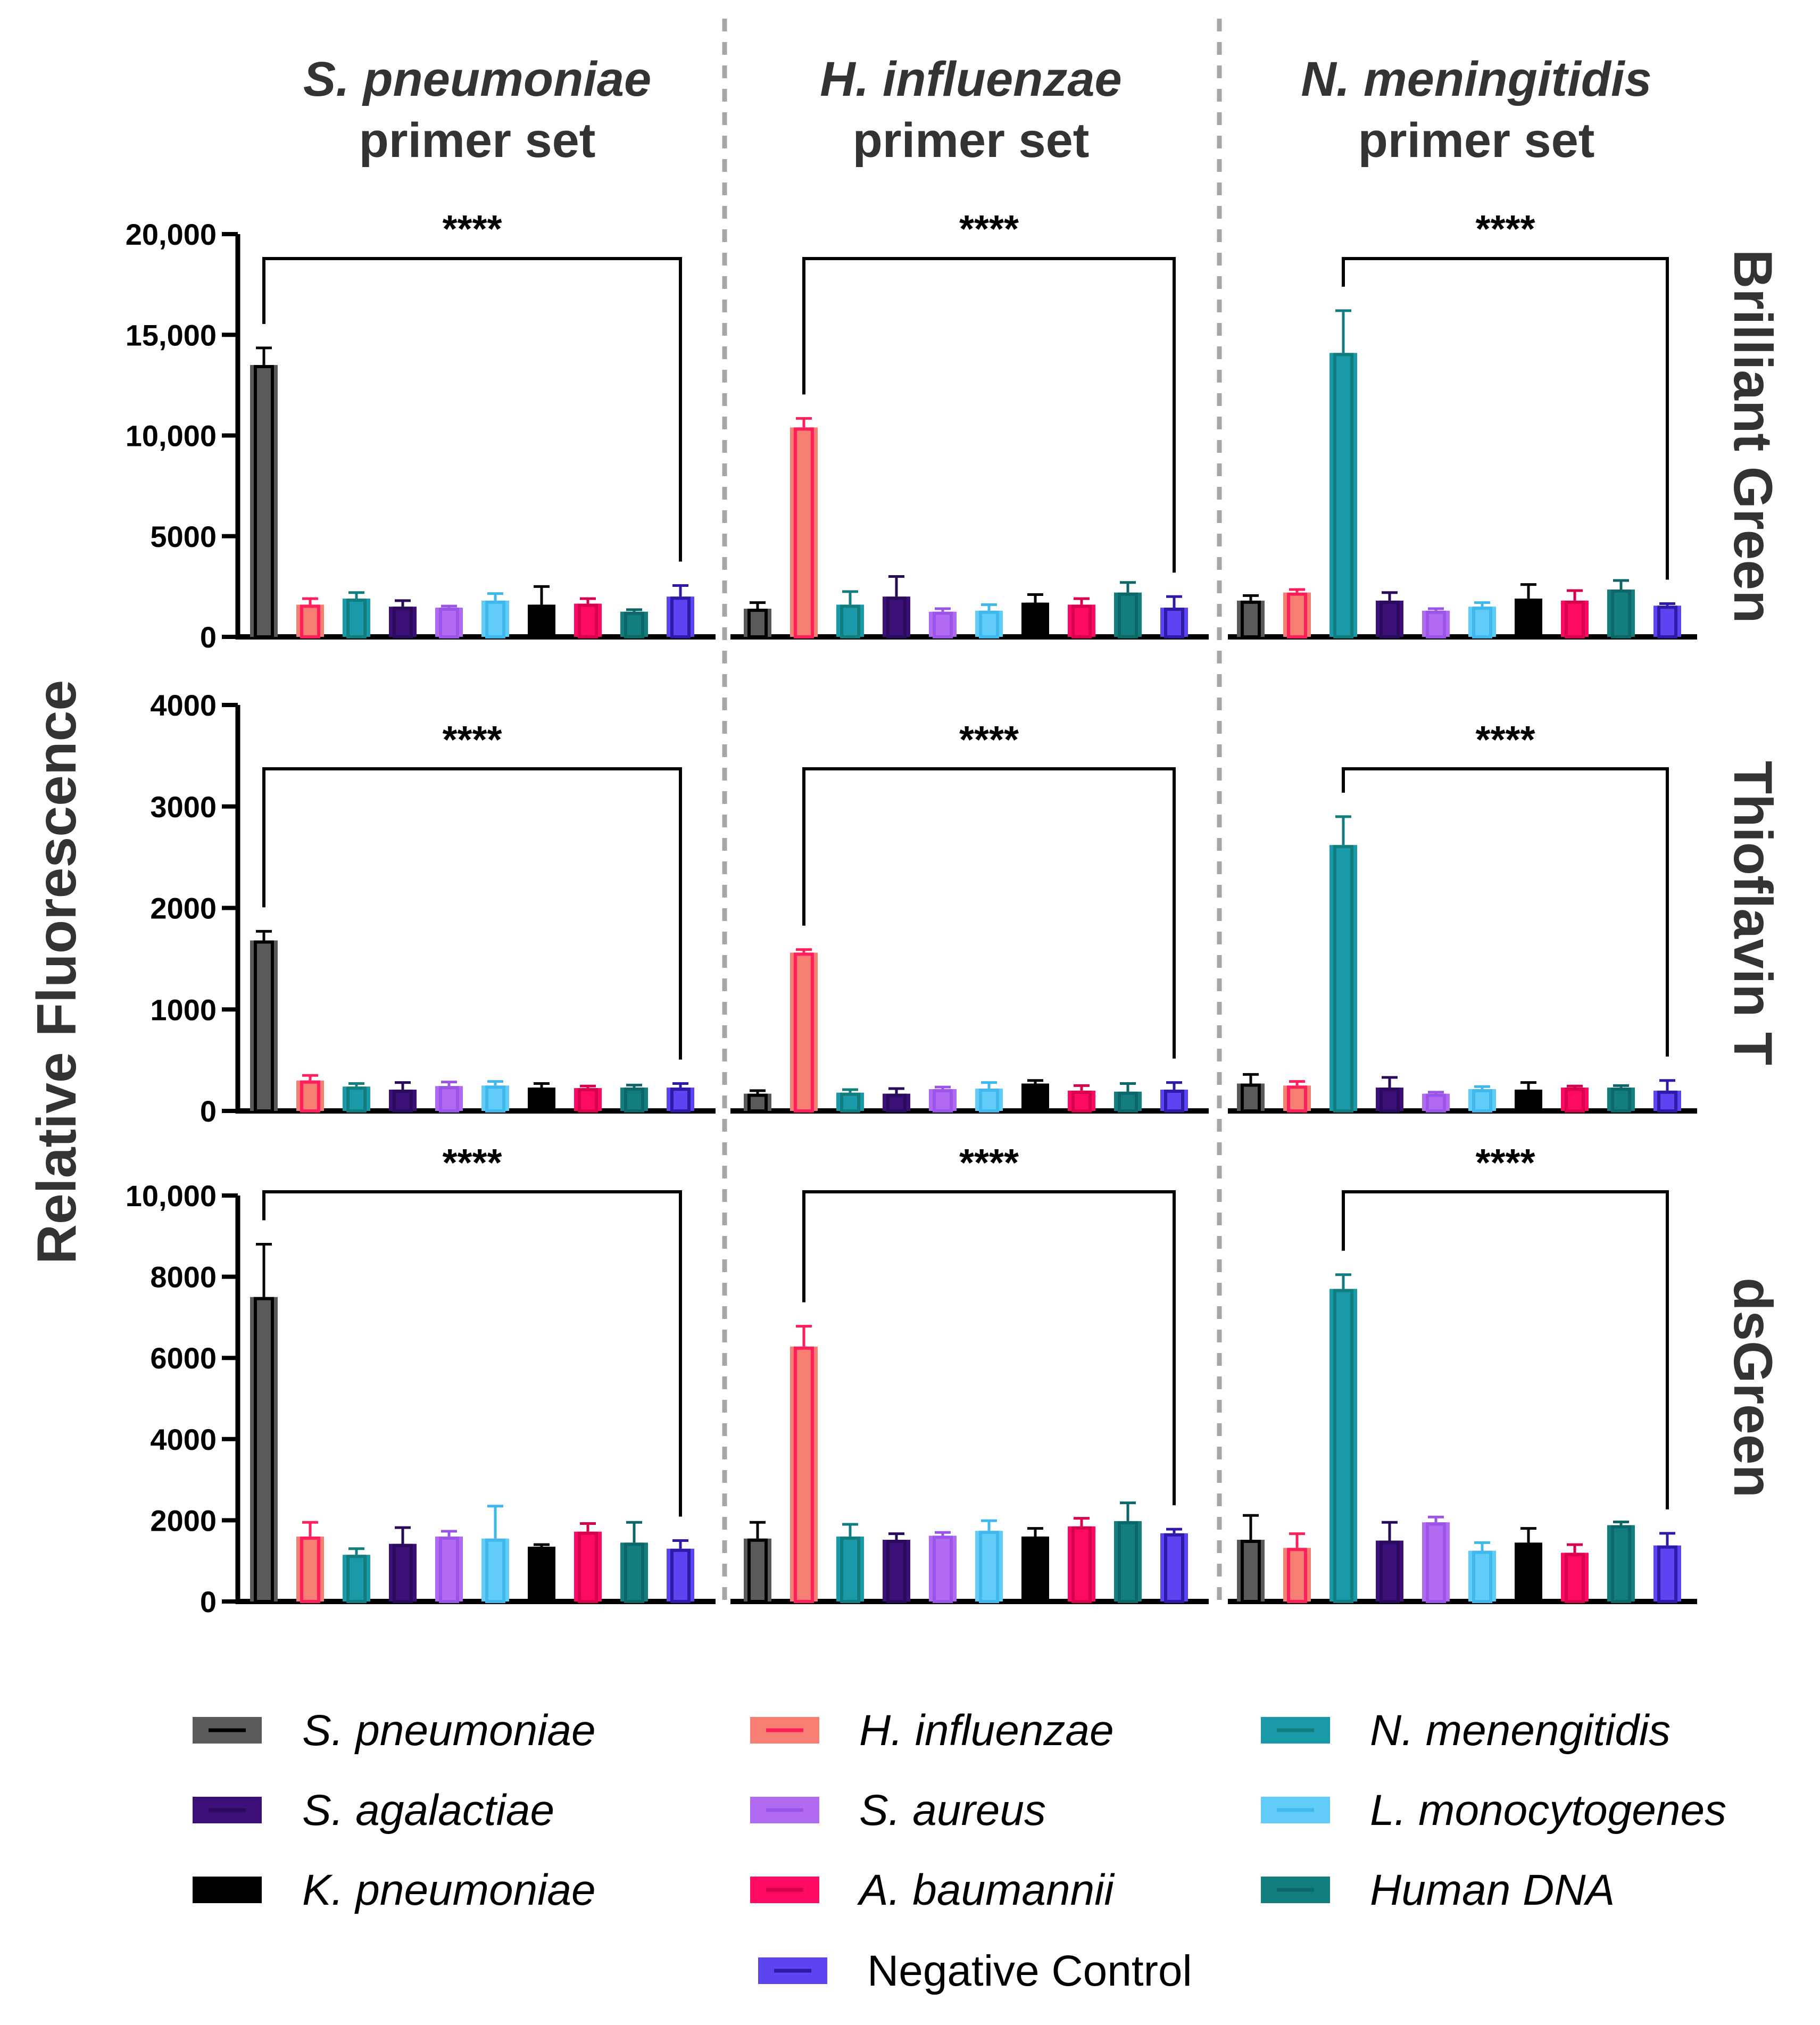  Describe the element at coordinates (449, 1730) in the screenshot. I see `legend-label: S. pneumoniae` at that location.